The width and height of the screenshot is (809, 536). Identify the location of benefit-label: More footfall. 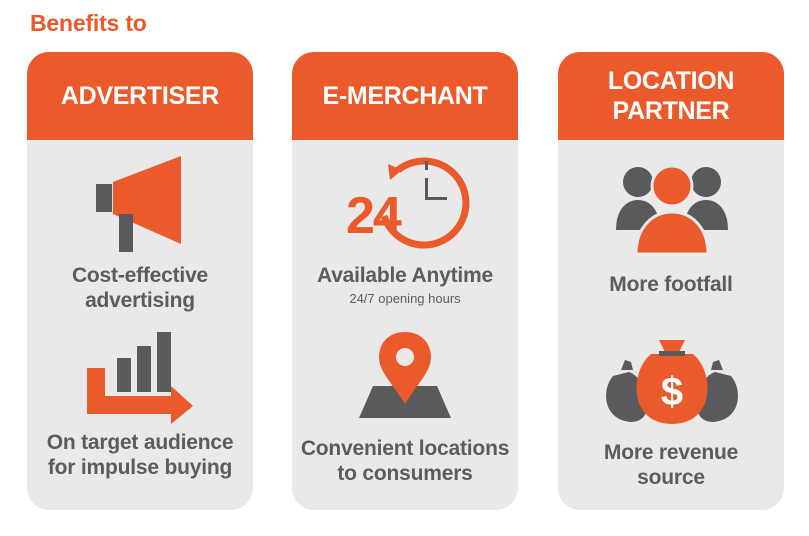
(671, 284).